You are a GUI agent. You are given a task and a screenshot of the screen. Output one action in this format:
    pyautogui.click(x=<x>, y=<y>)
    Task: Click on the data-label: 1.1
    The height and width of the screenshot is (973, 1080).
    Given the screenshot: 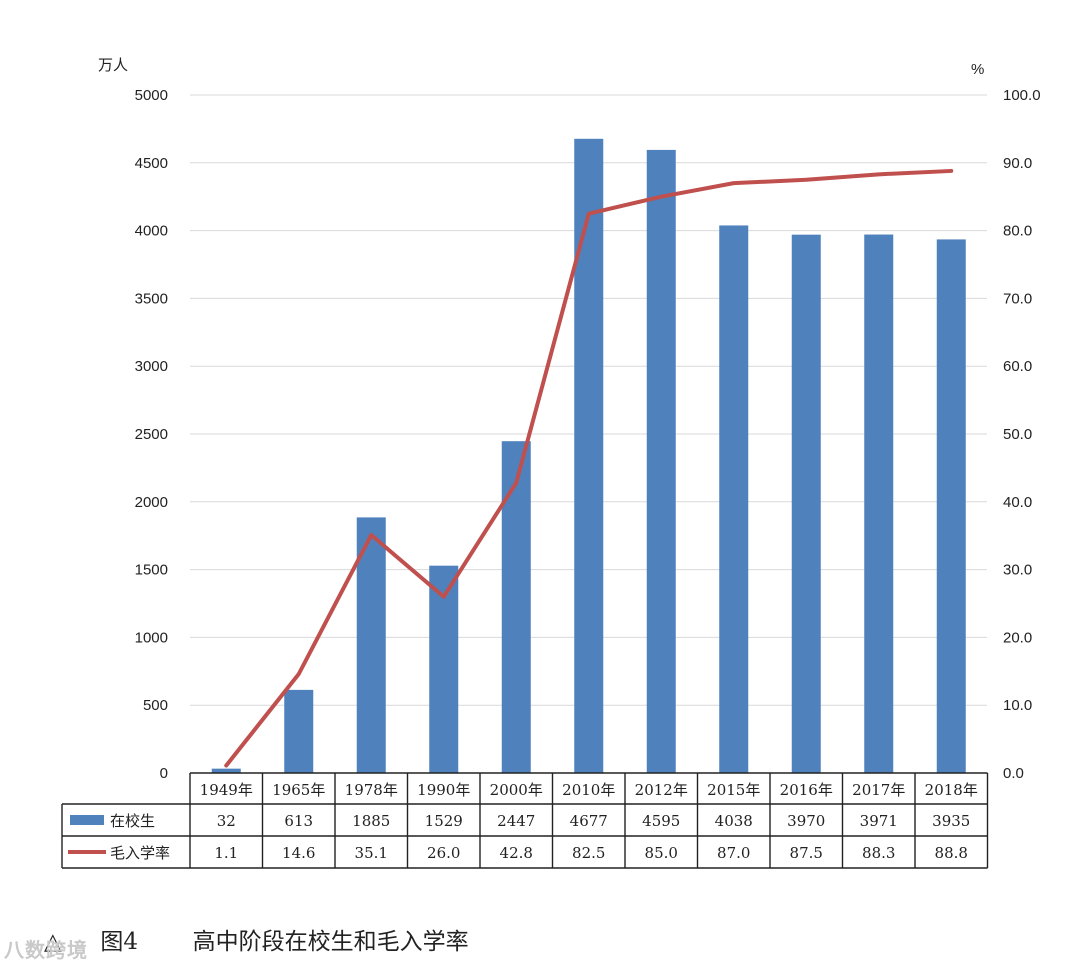 What is the action you would take?
    pyautogui.click(x=226, y=853)
    